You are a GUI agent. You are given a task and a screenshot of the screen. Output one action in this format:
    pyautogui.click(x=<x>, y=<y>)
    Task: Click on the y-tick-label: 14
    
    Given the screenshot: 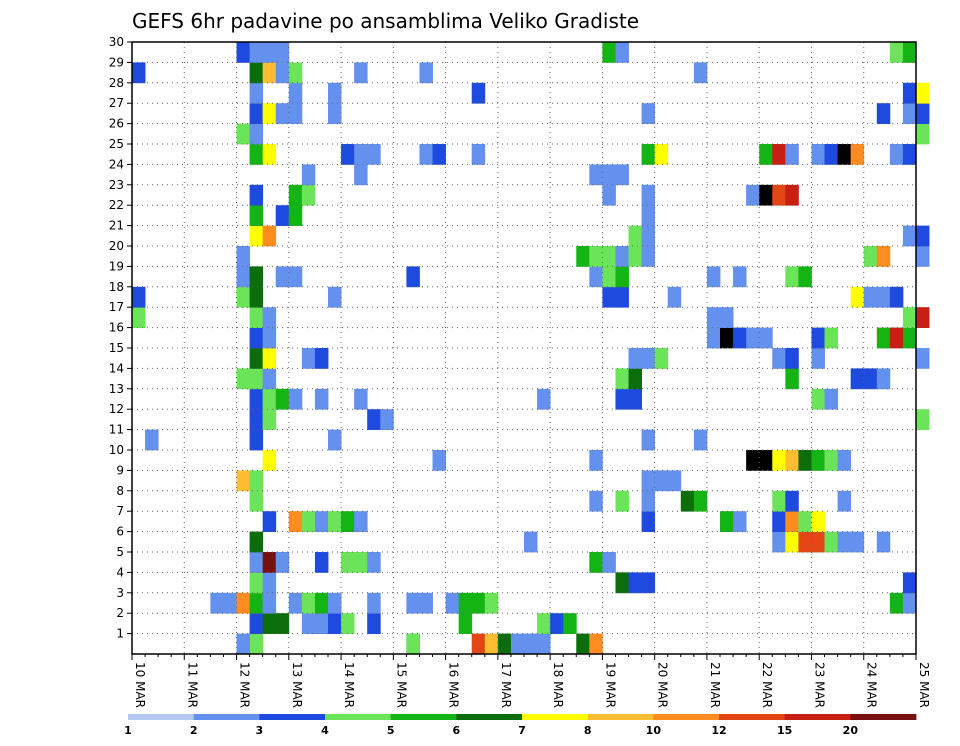 What is the action you would take?
    pyautogui.click(x=116, y=368)
    